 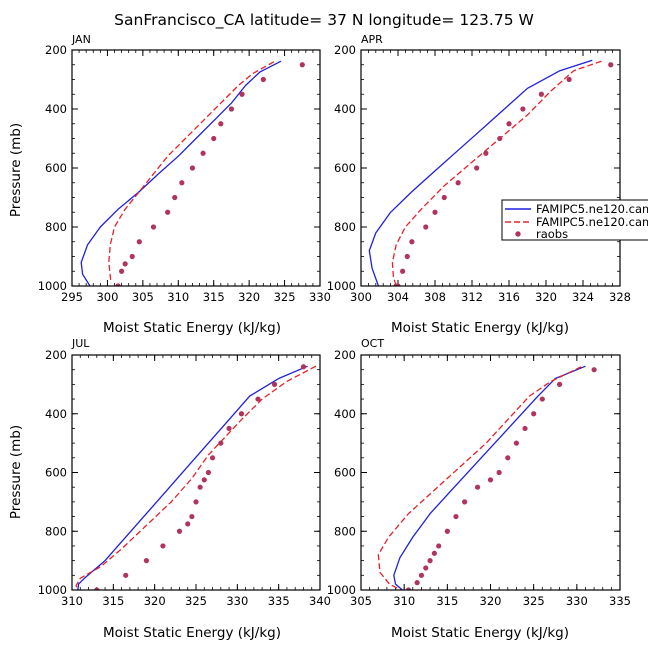 What do you see at coordinates (72, 297) in the screenshot?
I see `x-tick-label: 295` at bounding box center [72, 297].